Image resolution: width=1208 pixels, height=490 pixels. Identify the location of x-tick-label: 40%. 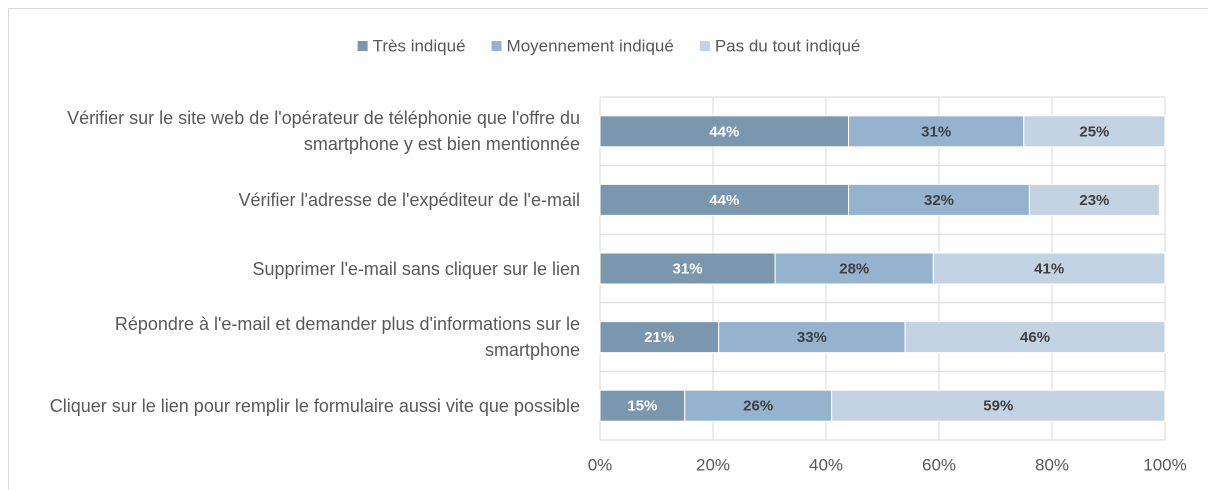
(826, 464).